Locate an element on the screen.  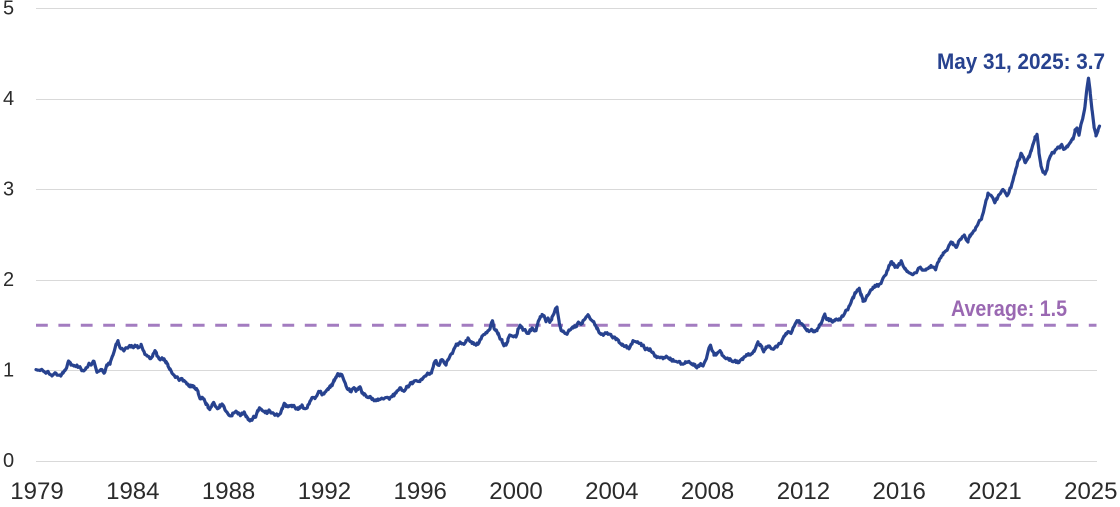
svg-text: 2016 is located at coordinates (899, 490).